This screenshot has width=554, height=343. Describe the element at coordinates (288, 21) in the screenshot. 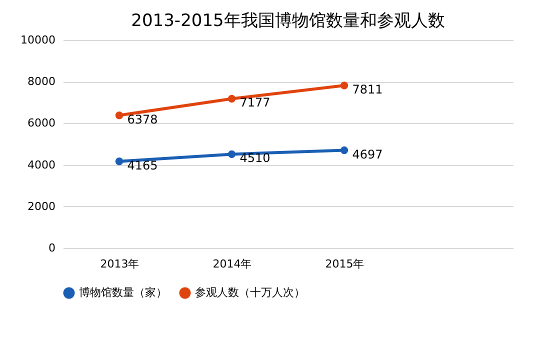

I see `chart-title: 2013-2015年我国博物馆数量和参观人数` at that location.